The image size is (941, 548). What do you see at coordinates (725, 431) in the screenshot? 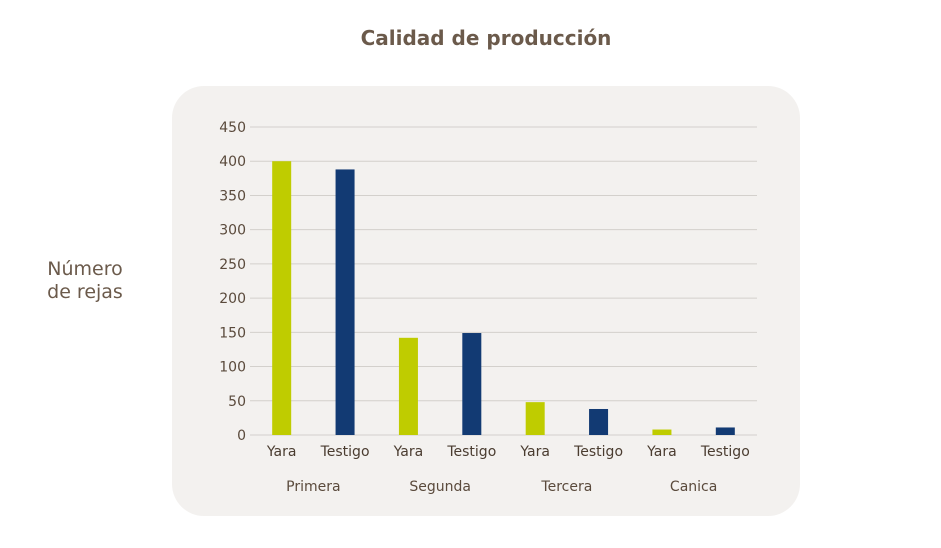
I see `bar-testigo-canica` at bounding box center [725, 431].